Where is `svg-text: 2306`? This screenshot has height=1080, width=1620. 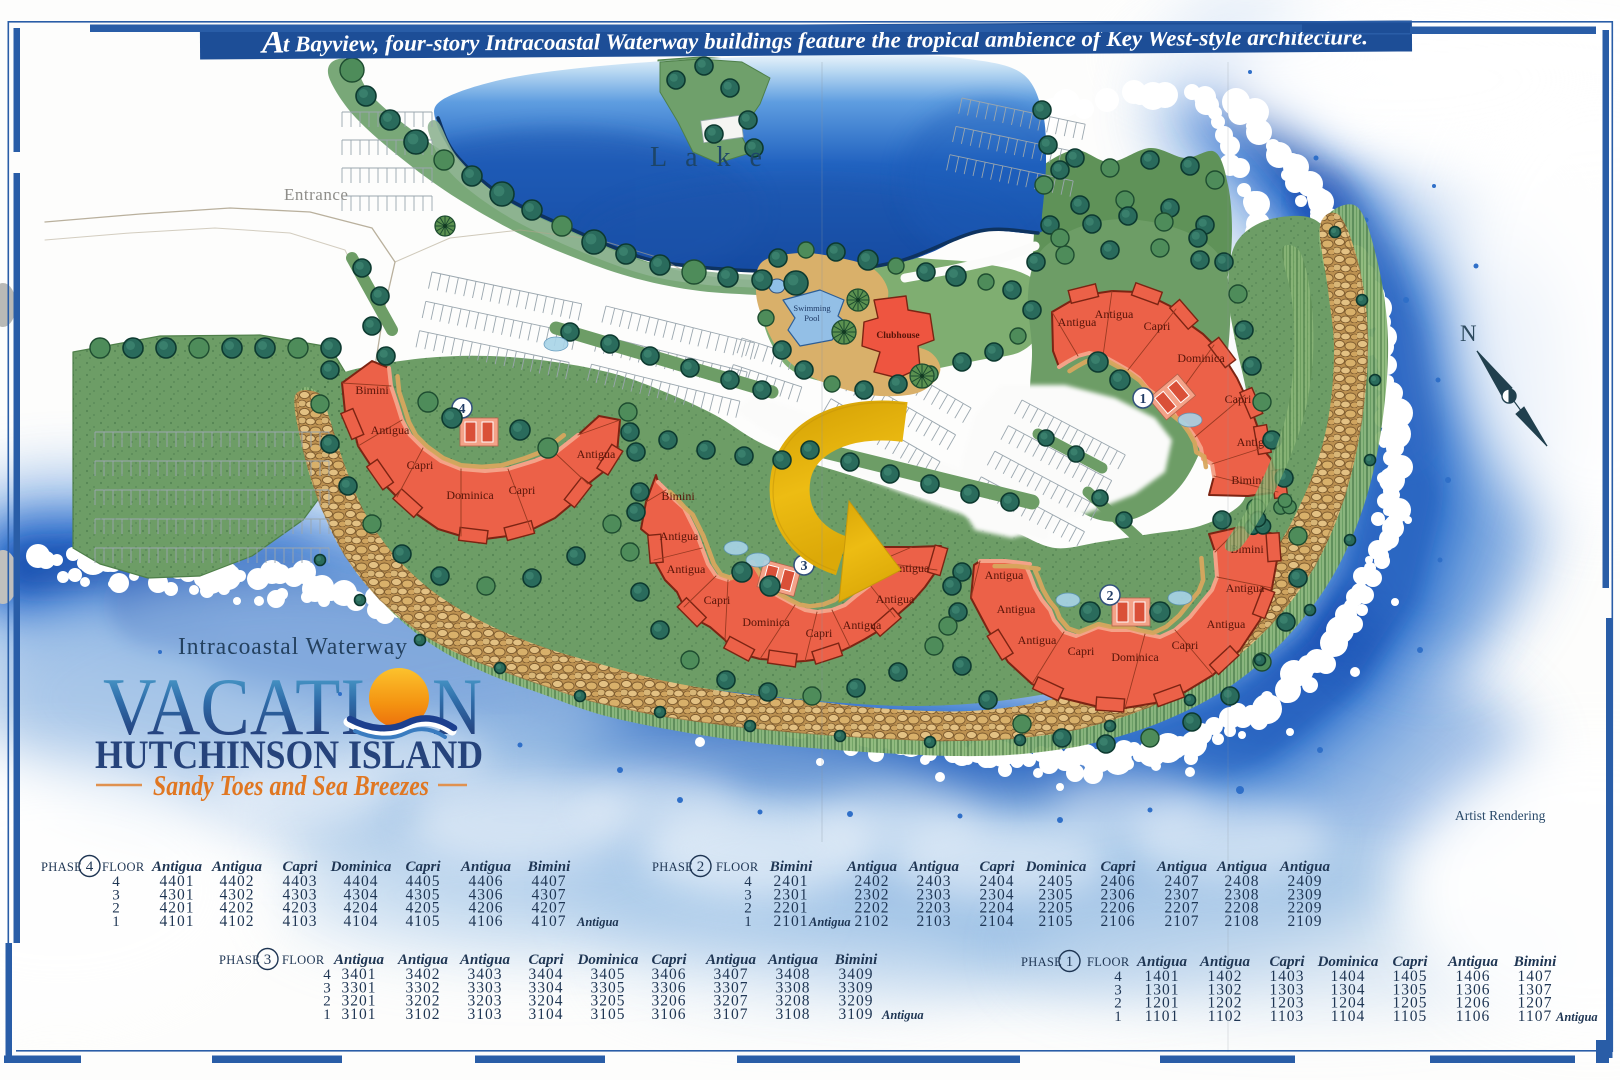 svg-text: 2306 is located at coordinates (1118, 894).